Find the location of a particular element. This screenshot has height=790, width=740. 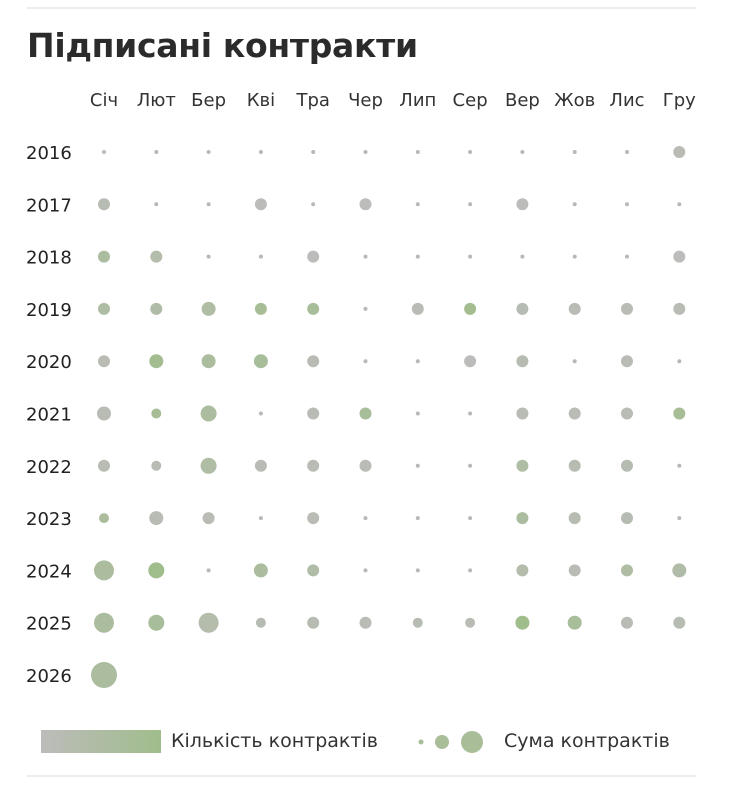

bubble-2024-Лют is located at coordinates (156, 570).